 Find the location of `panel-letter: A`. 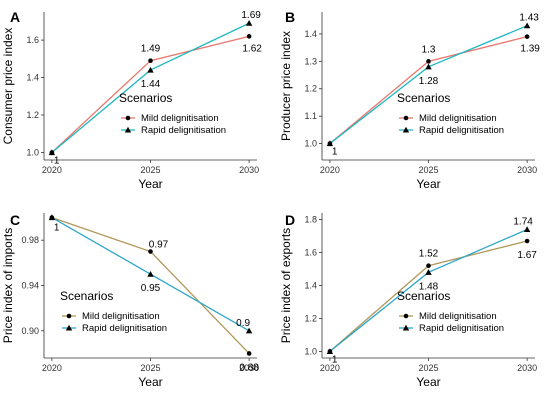

panel-letter: A is located at coordinates (15, 17).